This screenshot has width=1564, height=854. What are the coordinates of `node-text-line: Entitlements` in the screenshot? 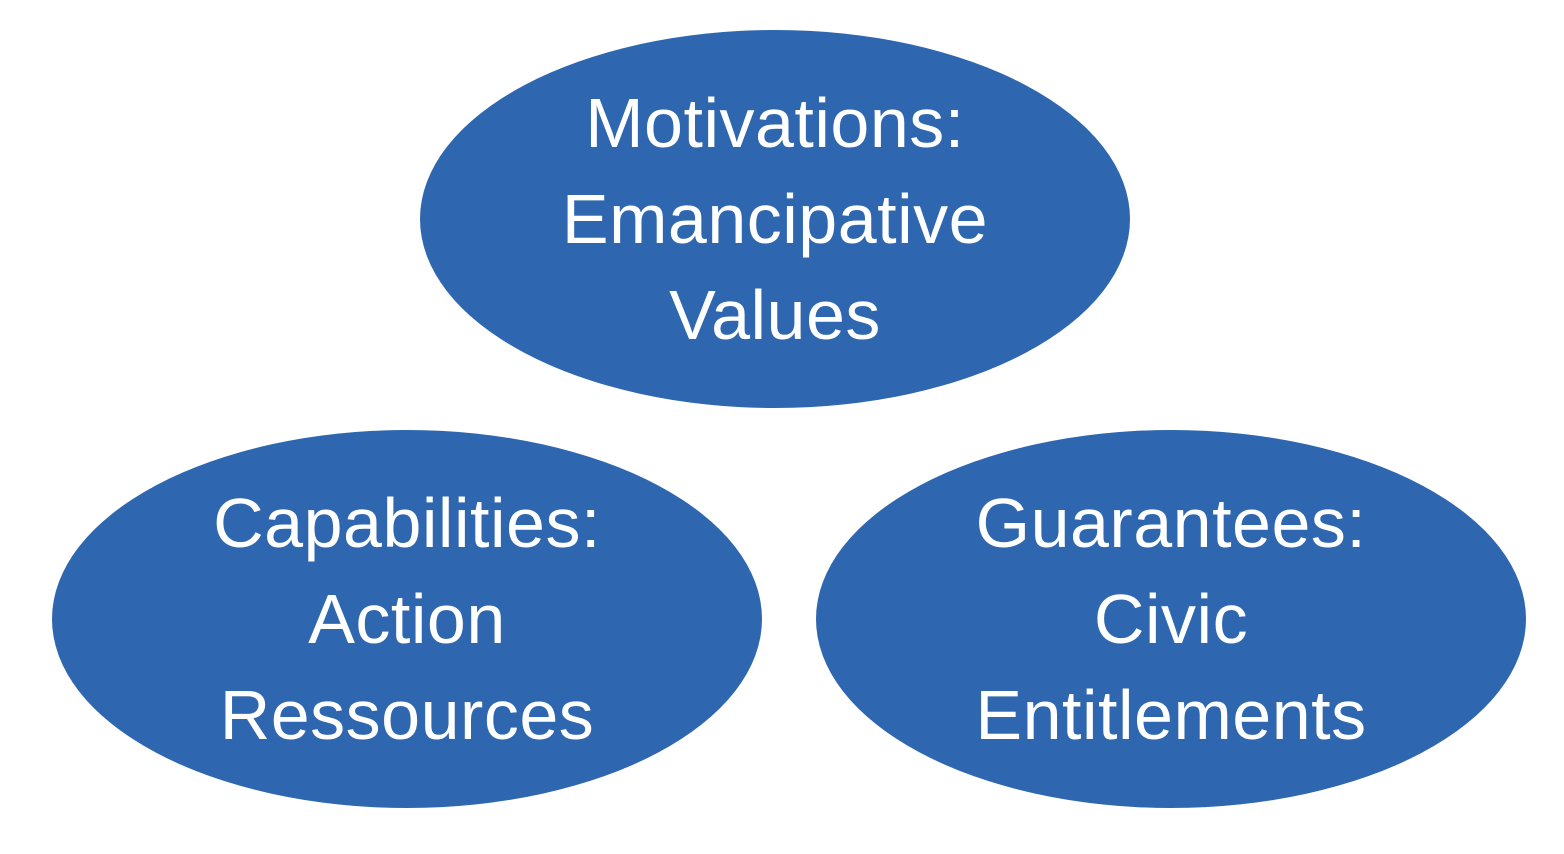 It's located at (1171, 715).